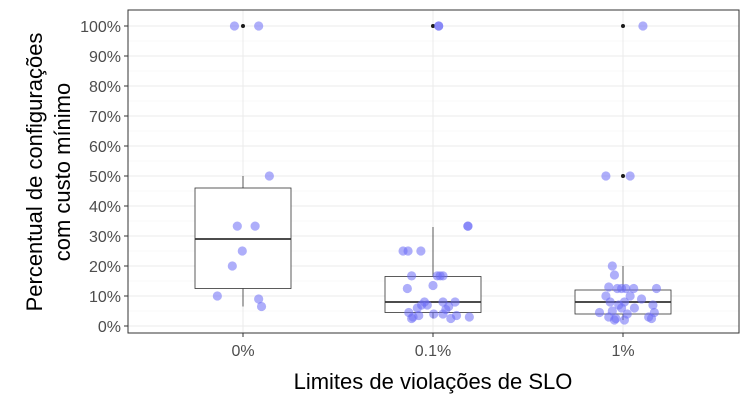  Describe the element at coordinates (105, 57) in the screenshot. I see `y-tick-label: 90%` at that location.